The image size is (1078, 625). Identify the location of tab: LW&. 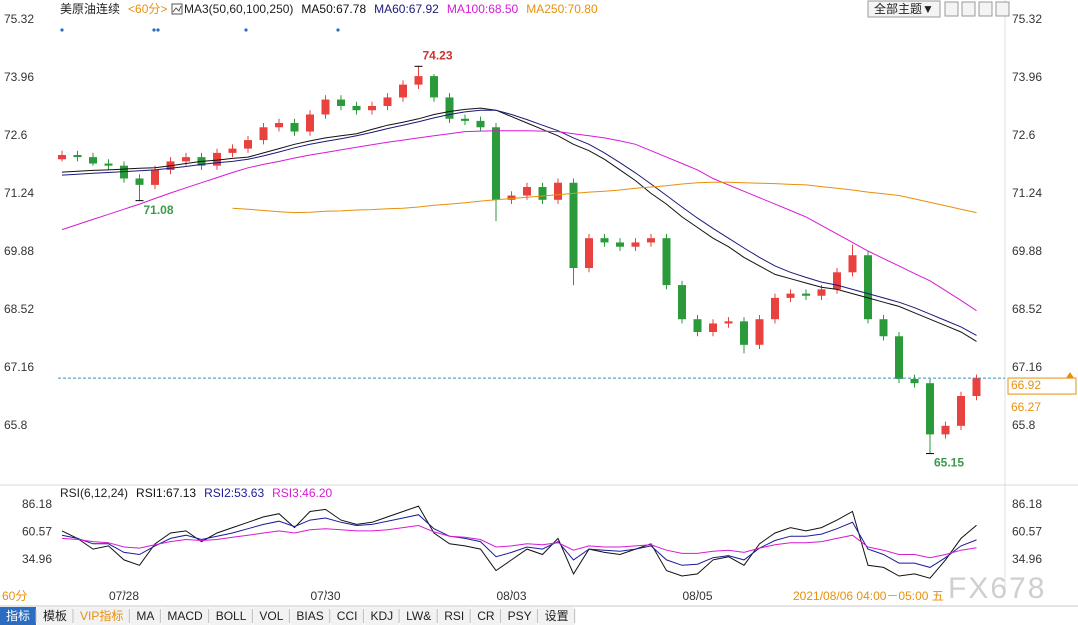
(418, 616).